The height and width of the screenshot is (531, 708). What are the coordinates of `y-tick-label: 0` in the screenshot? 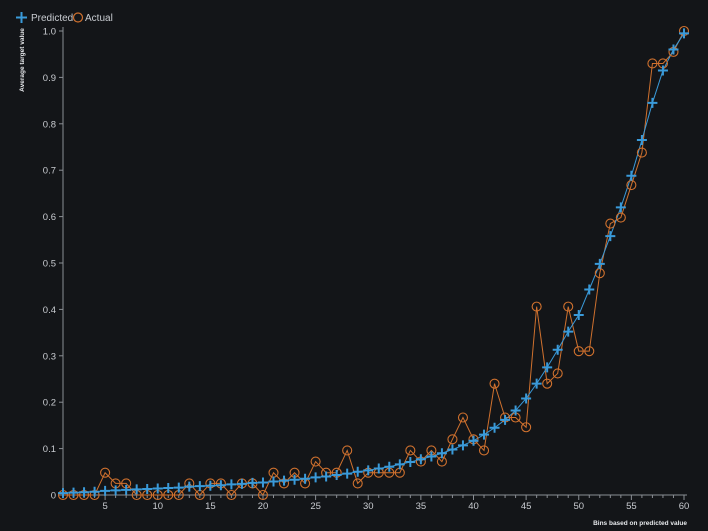 It's located at (53, 496).